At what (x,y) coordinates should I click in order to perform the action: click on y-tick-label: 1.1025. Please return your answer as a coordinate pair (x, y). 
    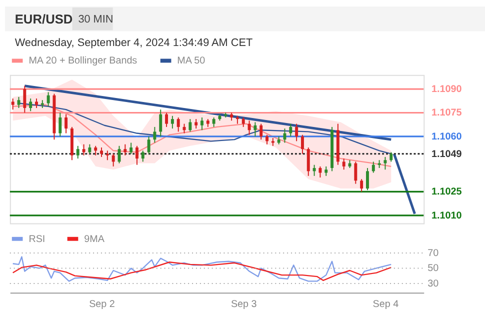
    Looking at the image, I should click on (447, 192).